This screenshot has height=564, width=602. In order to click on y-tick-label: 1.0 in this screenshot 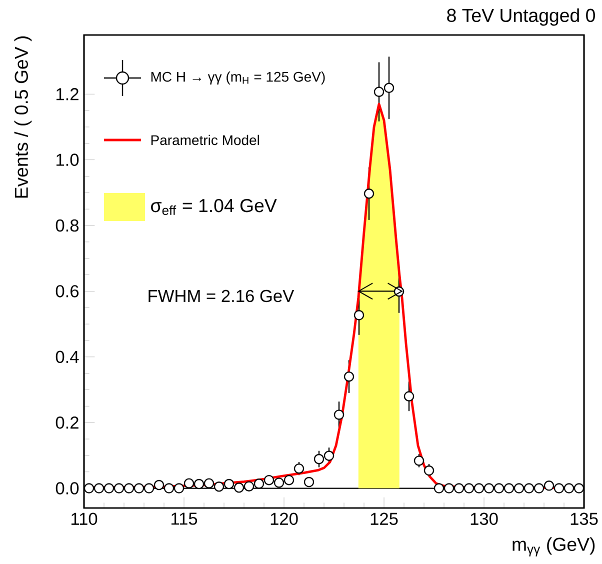, I will do `click(67, 160)`.